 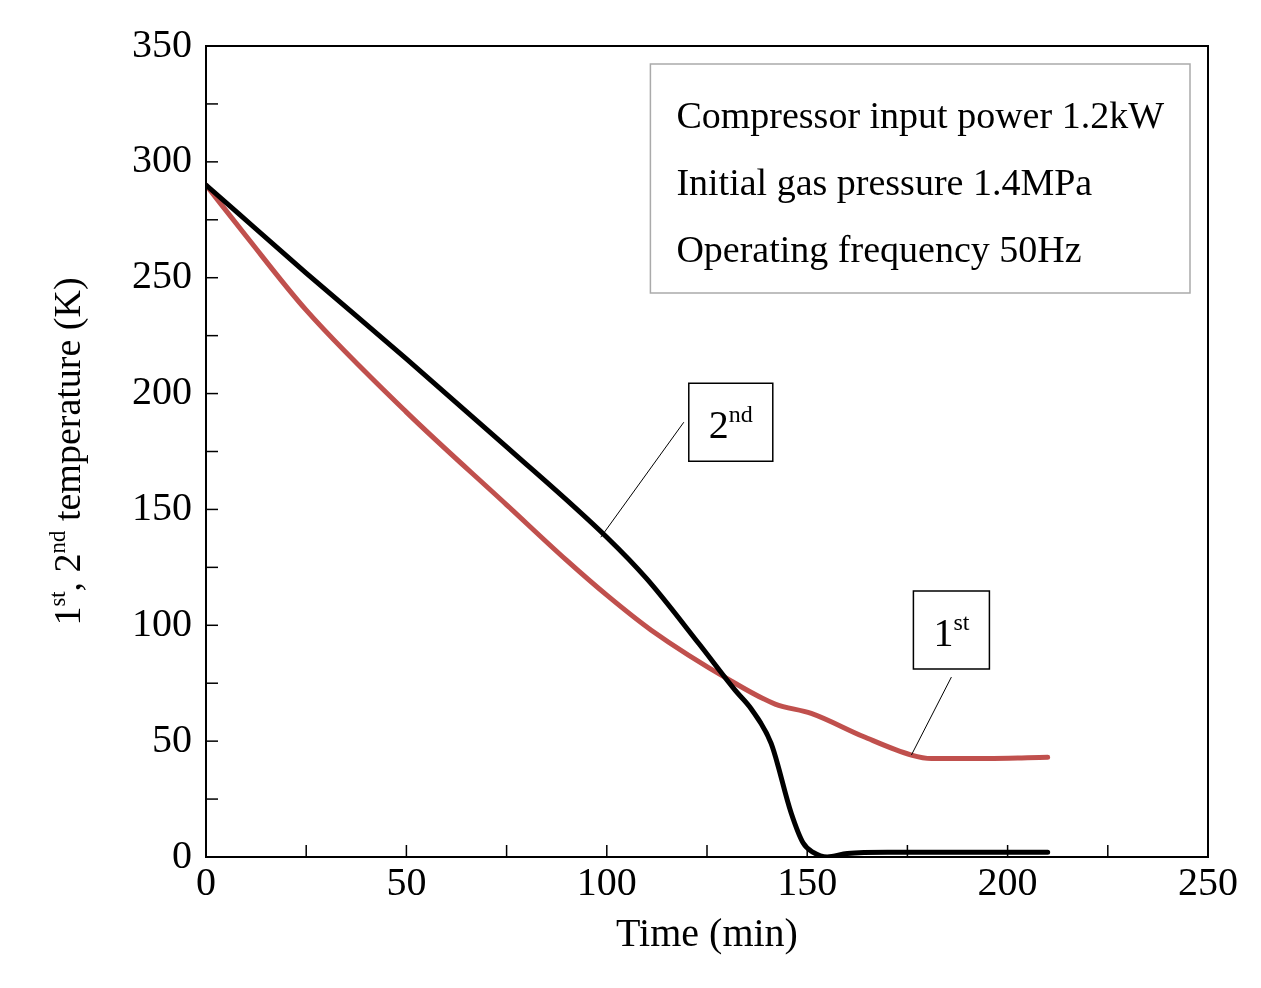 I want to click on x-tick-label: 150, so click(x=807, y=881).